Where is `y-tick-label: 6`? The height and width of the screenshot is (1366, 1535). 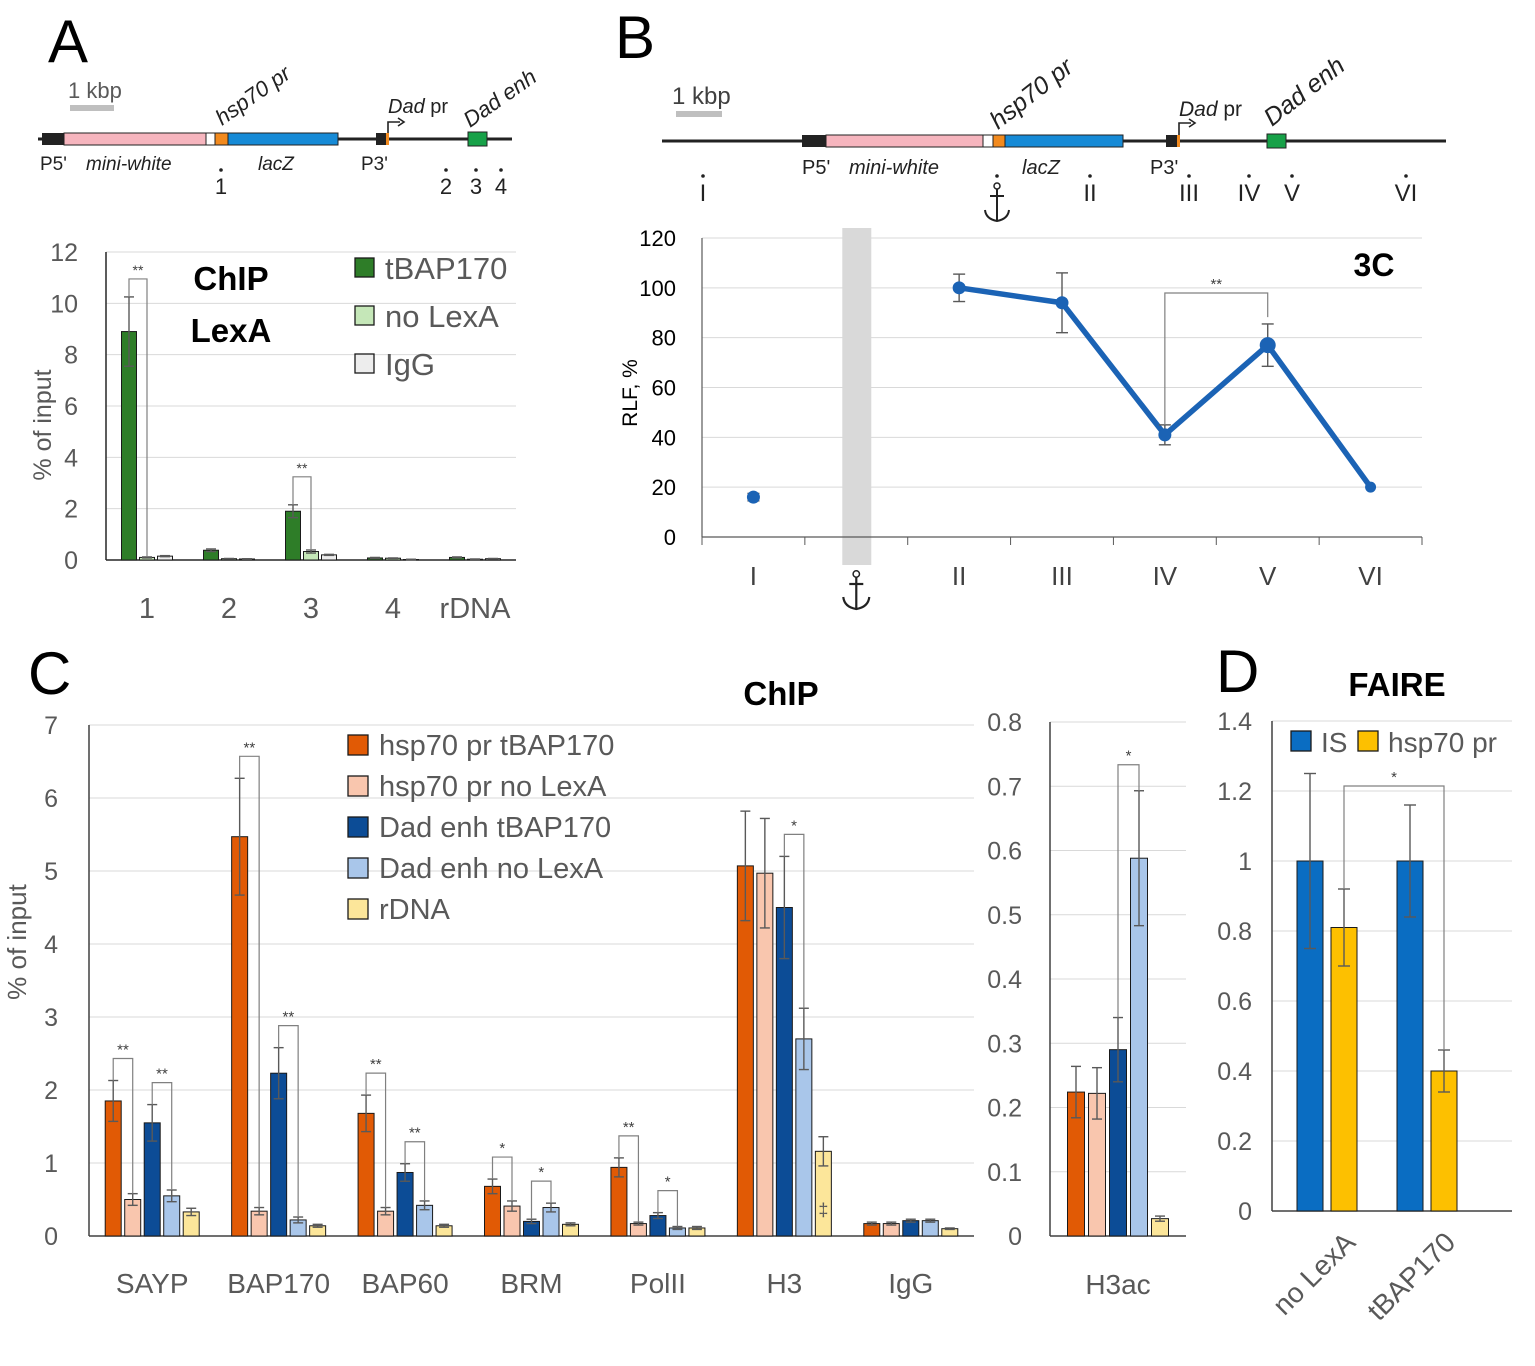 y-tick-label: 6 is located at coordinates (71, 407).